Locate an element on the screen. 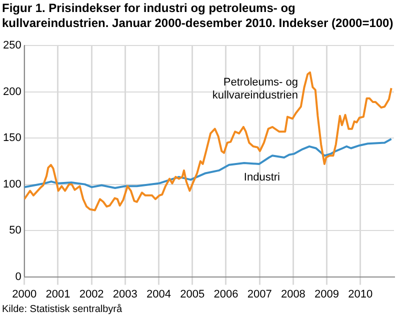  x-tick-label: 2005 is located at coordinates (192, 294).